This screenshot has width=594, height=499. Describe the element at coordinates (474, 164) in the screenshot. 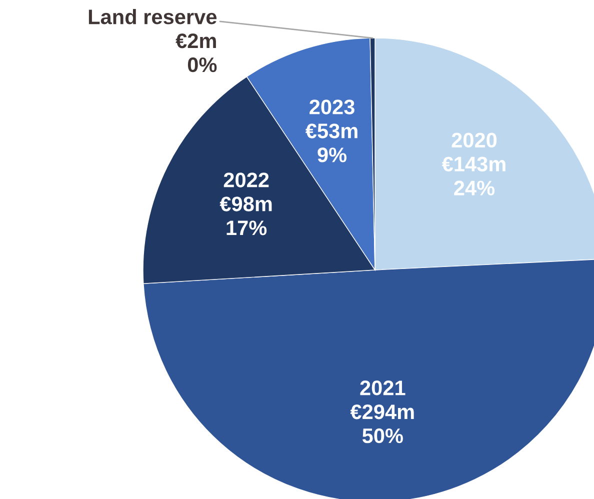

I see `data-label: €143m` at that location.